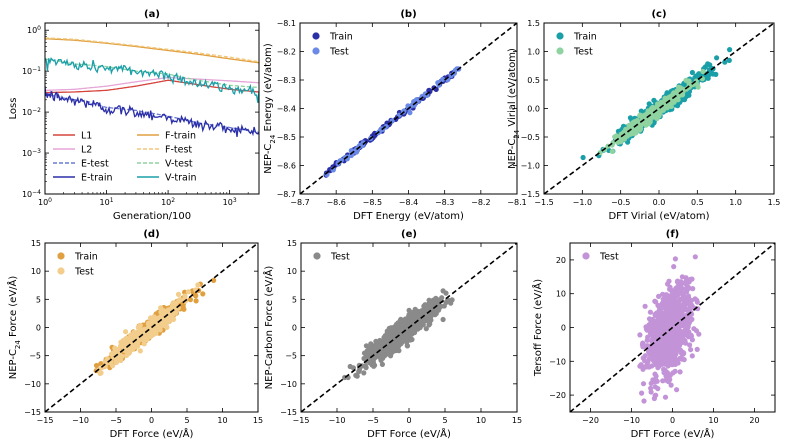 This screenshot has height=446, width=793. I want to click on series-test, so click(651, 112).